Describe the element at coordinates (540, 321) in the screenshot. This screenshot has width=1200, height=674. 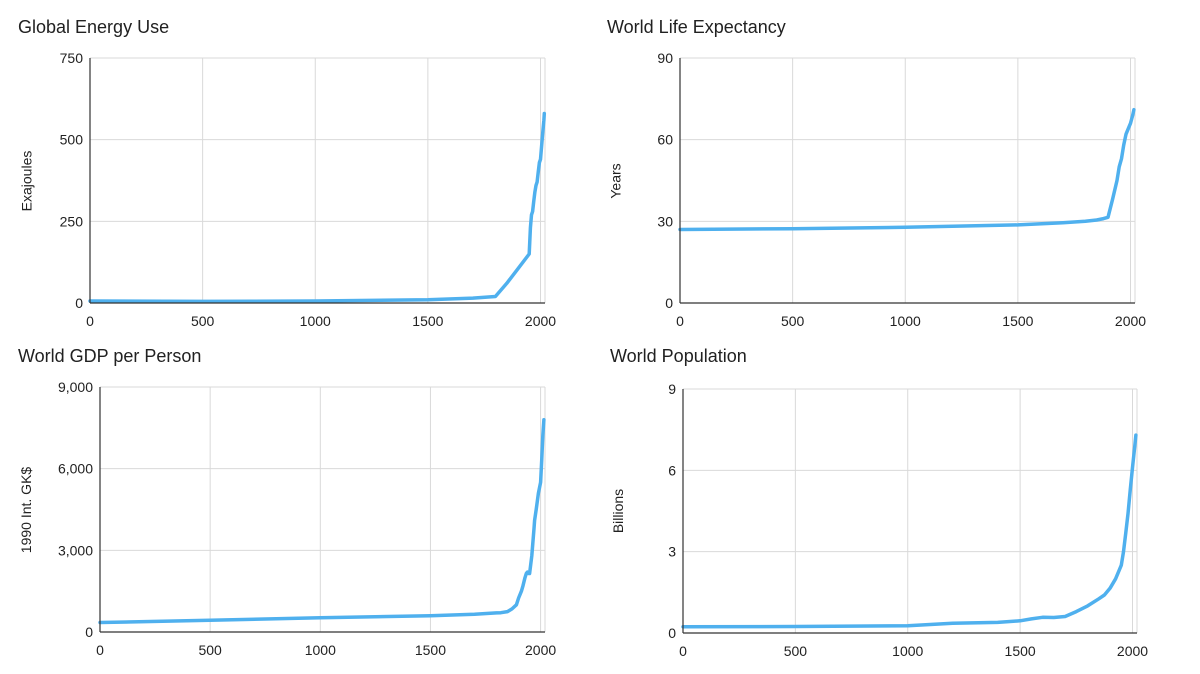
I see `global-energy-use-x-tick-label: 2000` at that location.